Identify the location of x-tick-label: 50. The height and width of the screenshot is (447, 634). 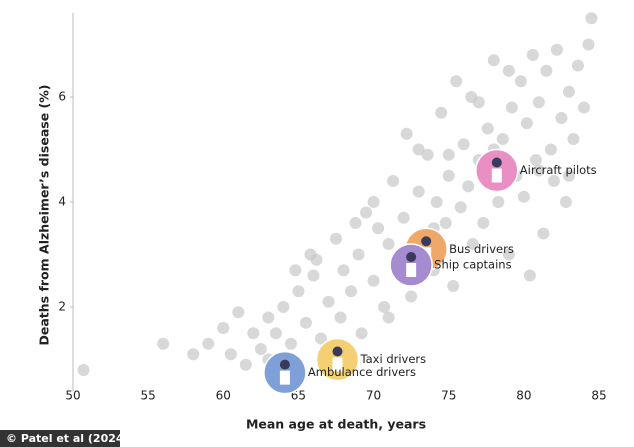
(72, 396).